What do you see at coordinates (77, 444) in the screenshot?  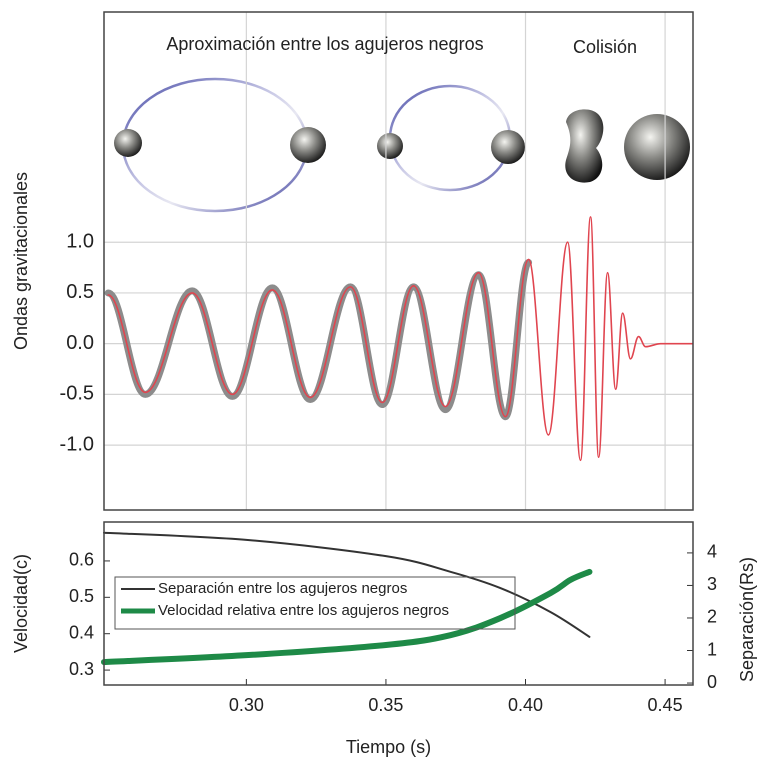 I see `y-tick-label: -1.0` at bounding box center [77, 444].